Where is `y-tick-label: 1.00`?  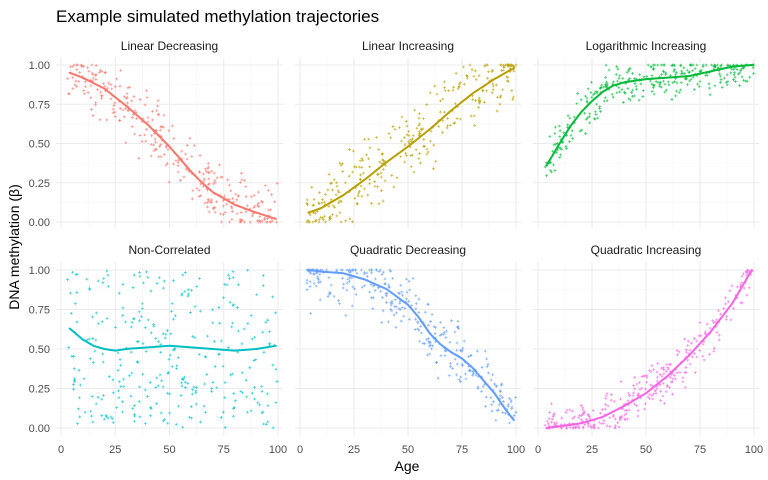
y-tick-label: 1.00 is located at coordinates (39, 271).